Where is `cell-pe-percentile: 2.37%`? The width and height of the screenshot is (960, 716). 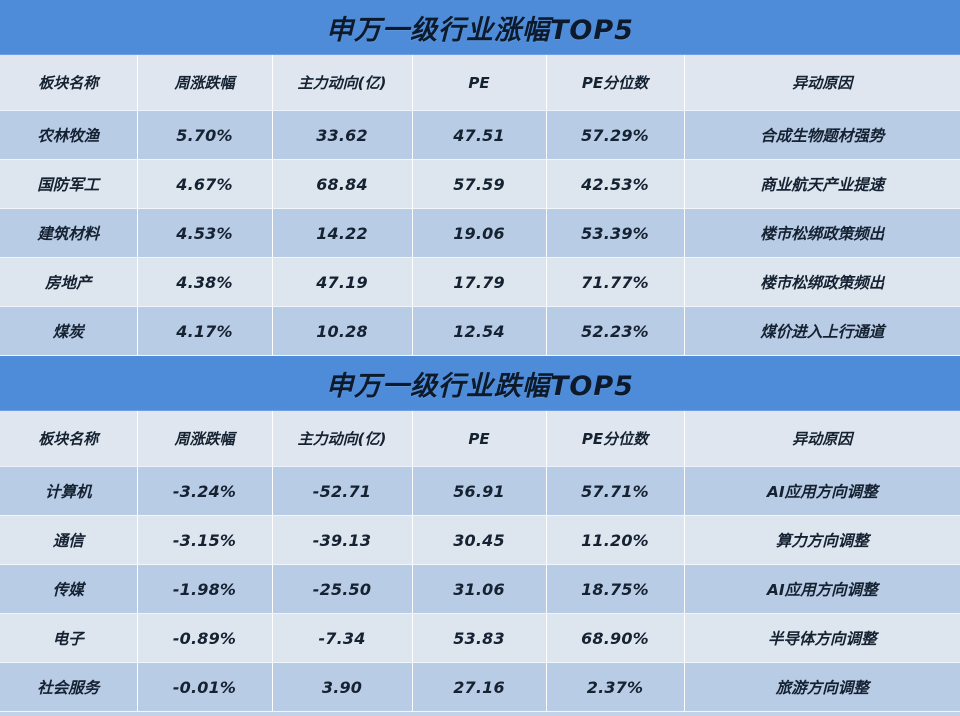
cell-pe-percentile: 2.37% is located at coordinates (615, 687).